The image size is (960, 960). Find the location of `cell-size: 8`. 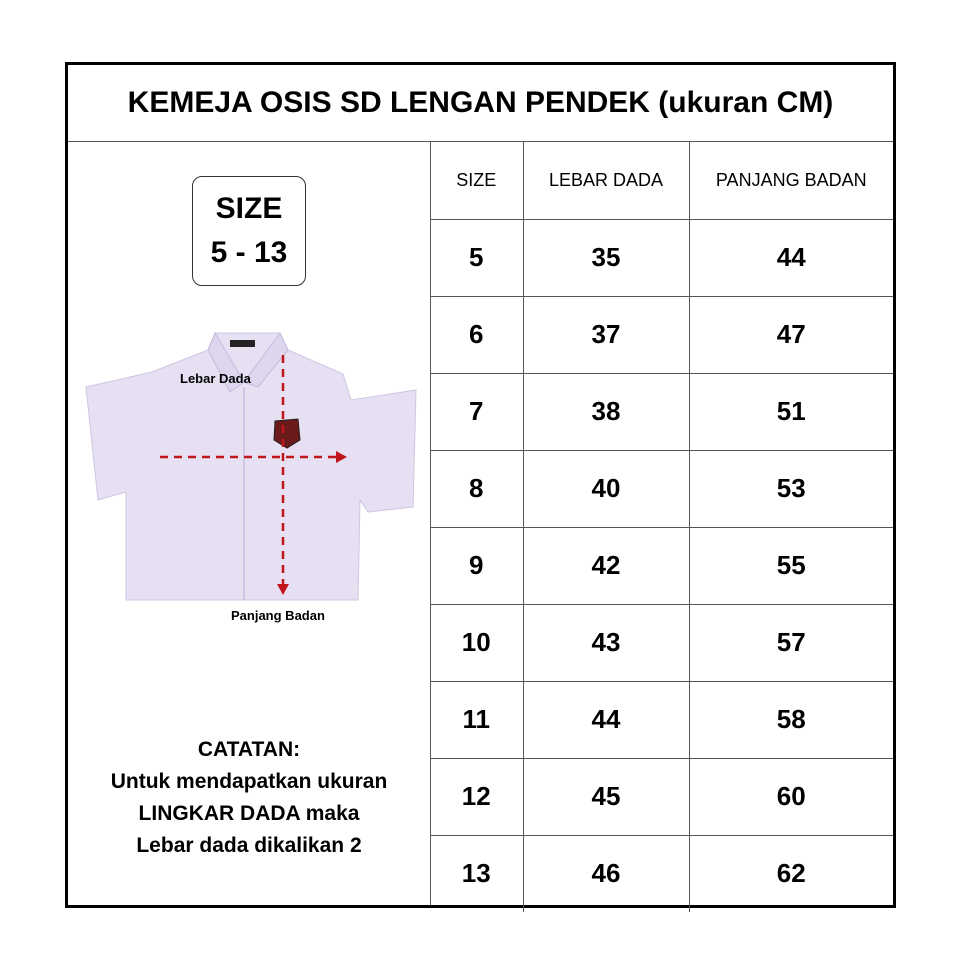

cell-size: 8 is located at coordinates (477, 488).